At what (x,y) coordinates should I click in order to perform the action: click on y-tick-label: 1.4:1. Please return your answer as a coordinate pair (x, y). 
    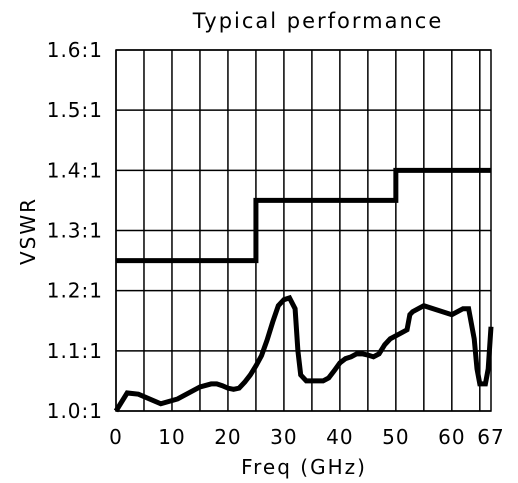
    Looking at the image, I should click on (75, 170).